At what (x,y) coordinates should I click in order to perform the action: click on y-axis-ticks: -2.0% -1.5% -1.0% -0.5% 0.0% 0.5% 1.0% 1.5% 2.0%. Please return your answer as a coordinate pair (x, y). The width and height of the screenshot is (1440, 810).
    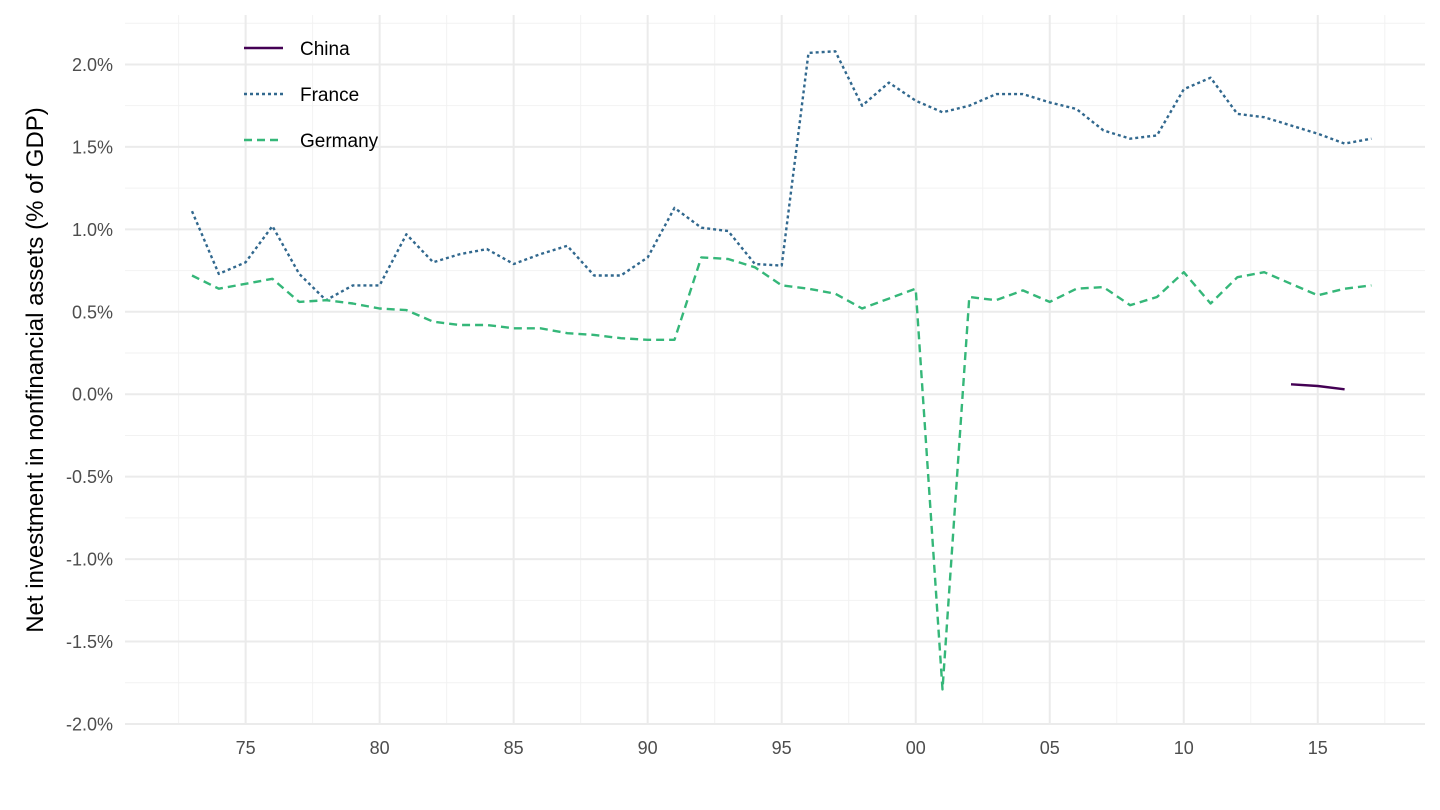
    Looking at the image, I should click on (89, 395).